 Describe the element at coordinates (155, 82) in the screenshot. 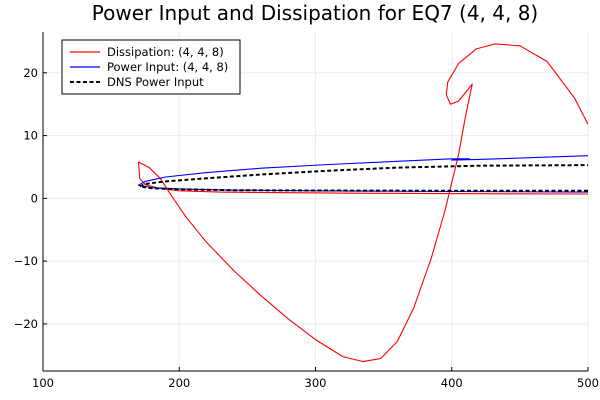

I see `legend-label-3: DNS Power Input` at that location.